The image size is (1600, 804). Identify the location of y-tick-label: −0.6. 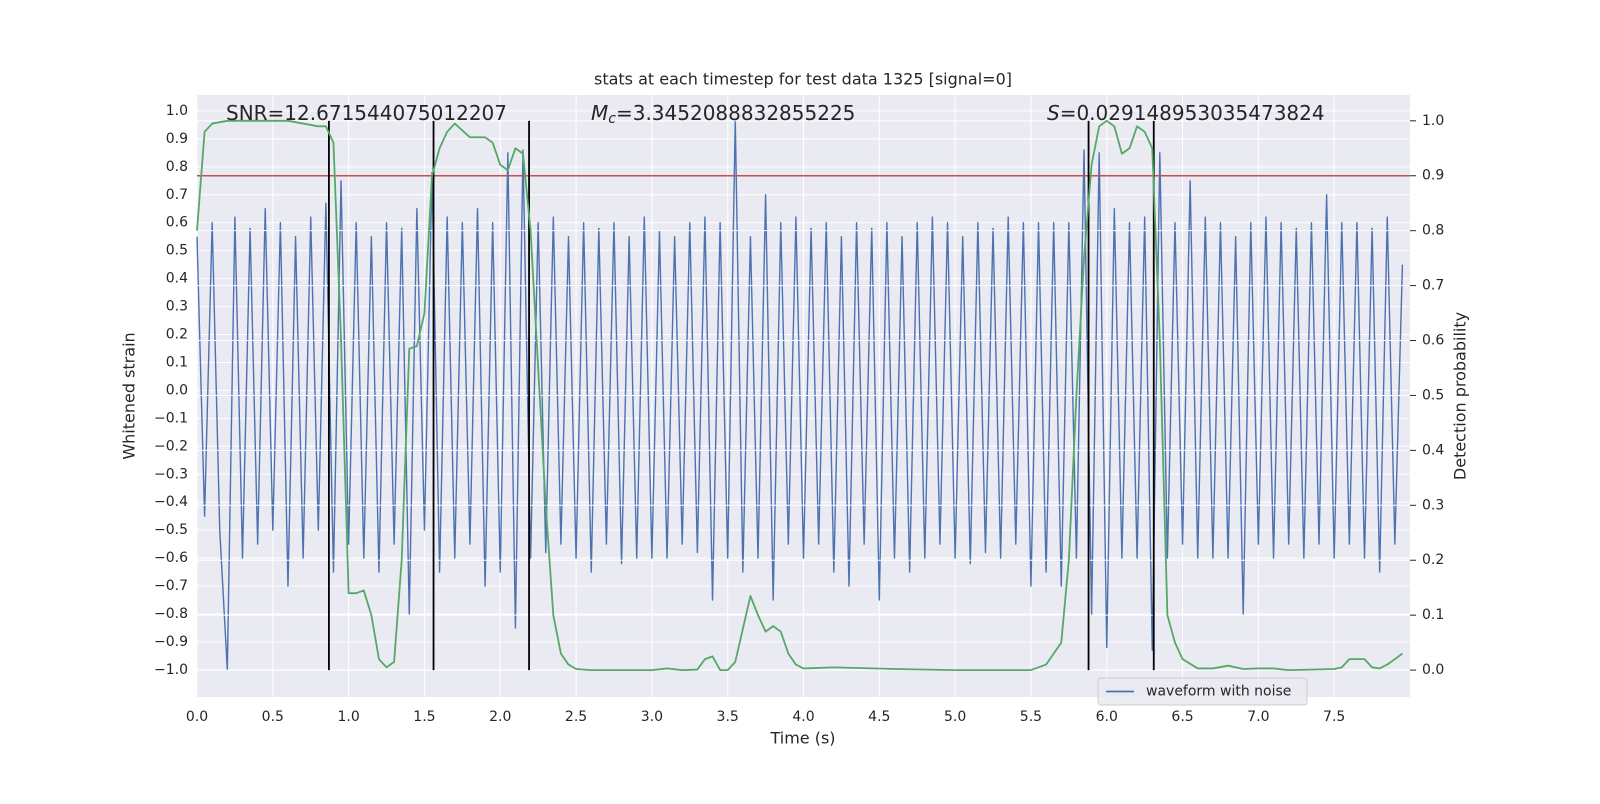
(171, 558).